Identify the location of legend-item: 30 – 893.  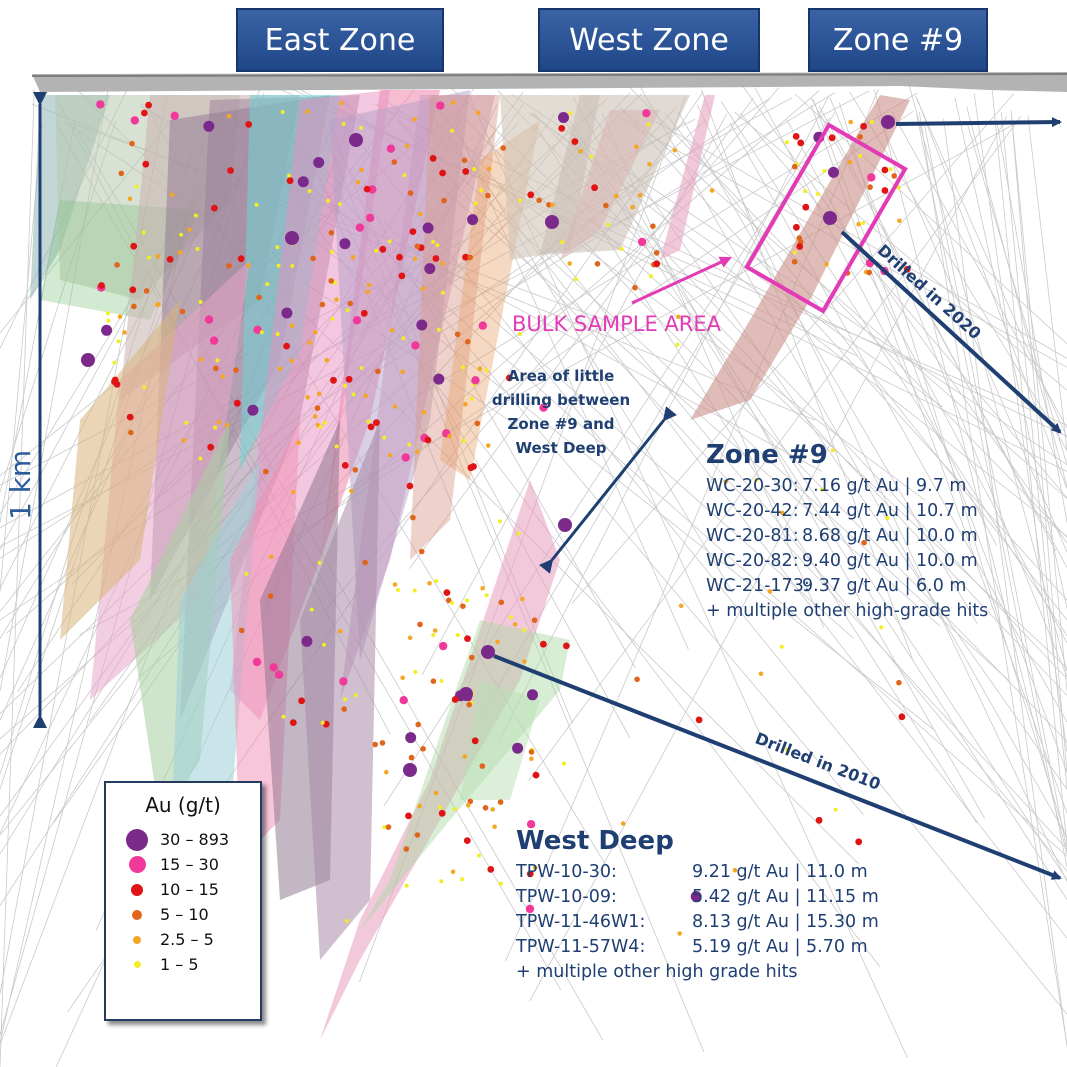
(183, 839).